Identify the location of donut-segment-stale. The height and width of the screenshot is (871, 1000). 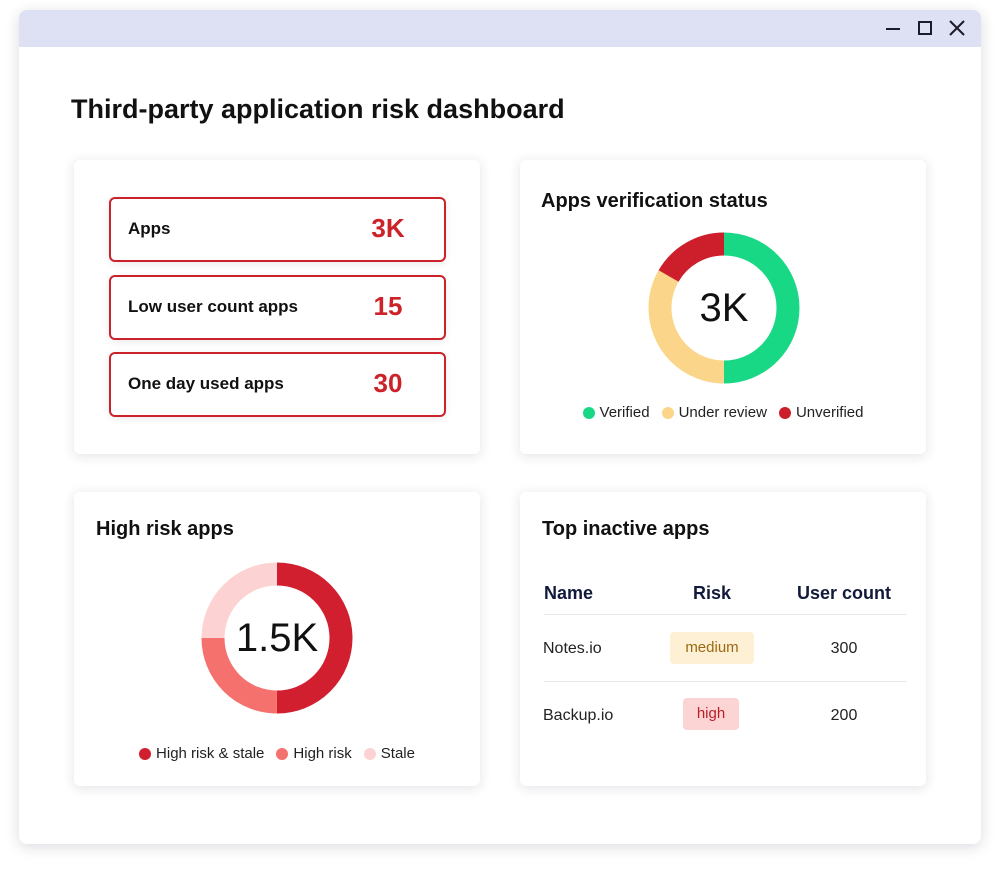
(277, 638).